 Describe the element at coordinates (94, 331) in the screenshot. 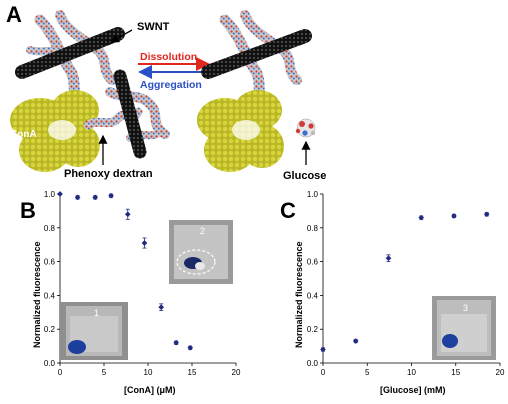

I see `inset-photo-1: 1` at that location.